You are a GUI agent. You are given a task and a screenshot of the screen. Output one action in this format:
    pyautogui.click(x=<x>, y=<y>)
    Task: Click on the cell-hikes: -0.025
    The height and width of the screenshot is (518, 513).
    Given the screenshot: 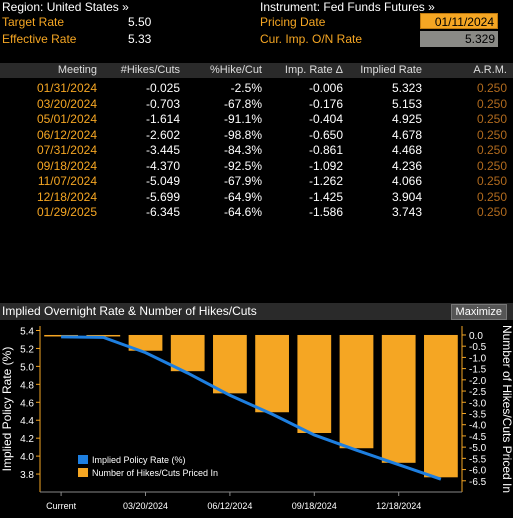 What is the action you would take?
    pyautogui.click(x=162, y=88)
    